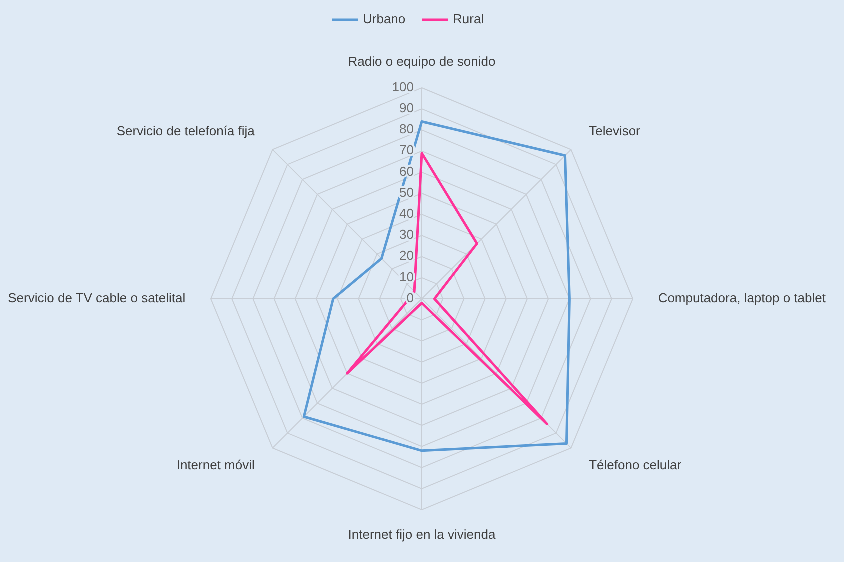 Image resolution: width=844 pixels, height=562 pixels. Describe the element at coordinates (407, 276) in the screenshot. I see `y-tick-label: 10` at that location.